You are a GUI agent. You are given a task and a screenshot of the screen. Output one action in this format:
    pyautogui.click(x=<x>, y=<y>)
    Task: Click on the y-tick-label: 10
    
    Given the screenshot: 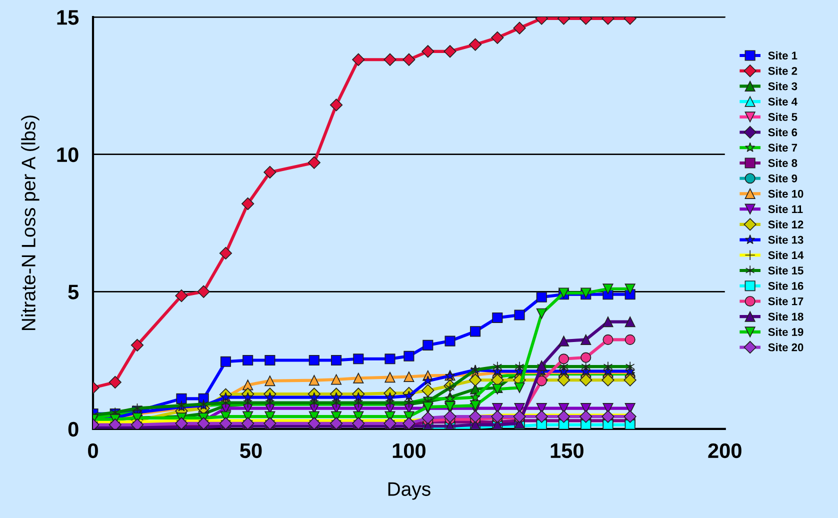 What is the action you would take?
    pyautogui.click(x=67, y=154)
    